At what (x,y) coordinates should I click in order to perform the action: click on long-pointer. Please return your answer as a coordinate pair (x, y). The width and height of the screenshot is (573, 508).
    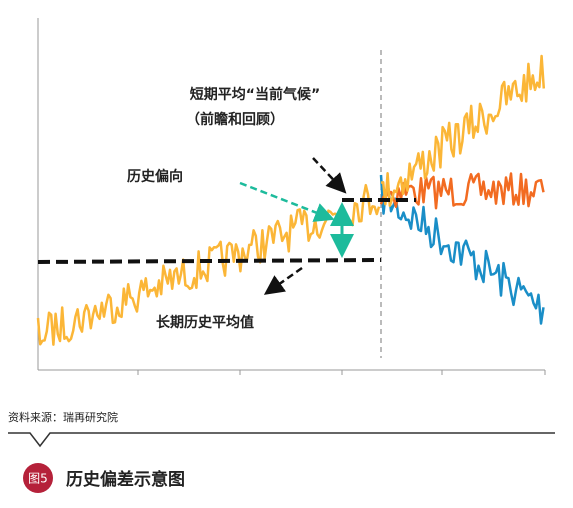
    Looking at the image, I should click on (283, 280).